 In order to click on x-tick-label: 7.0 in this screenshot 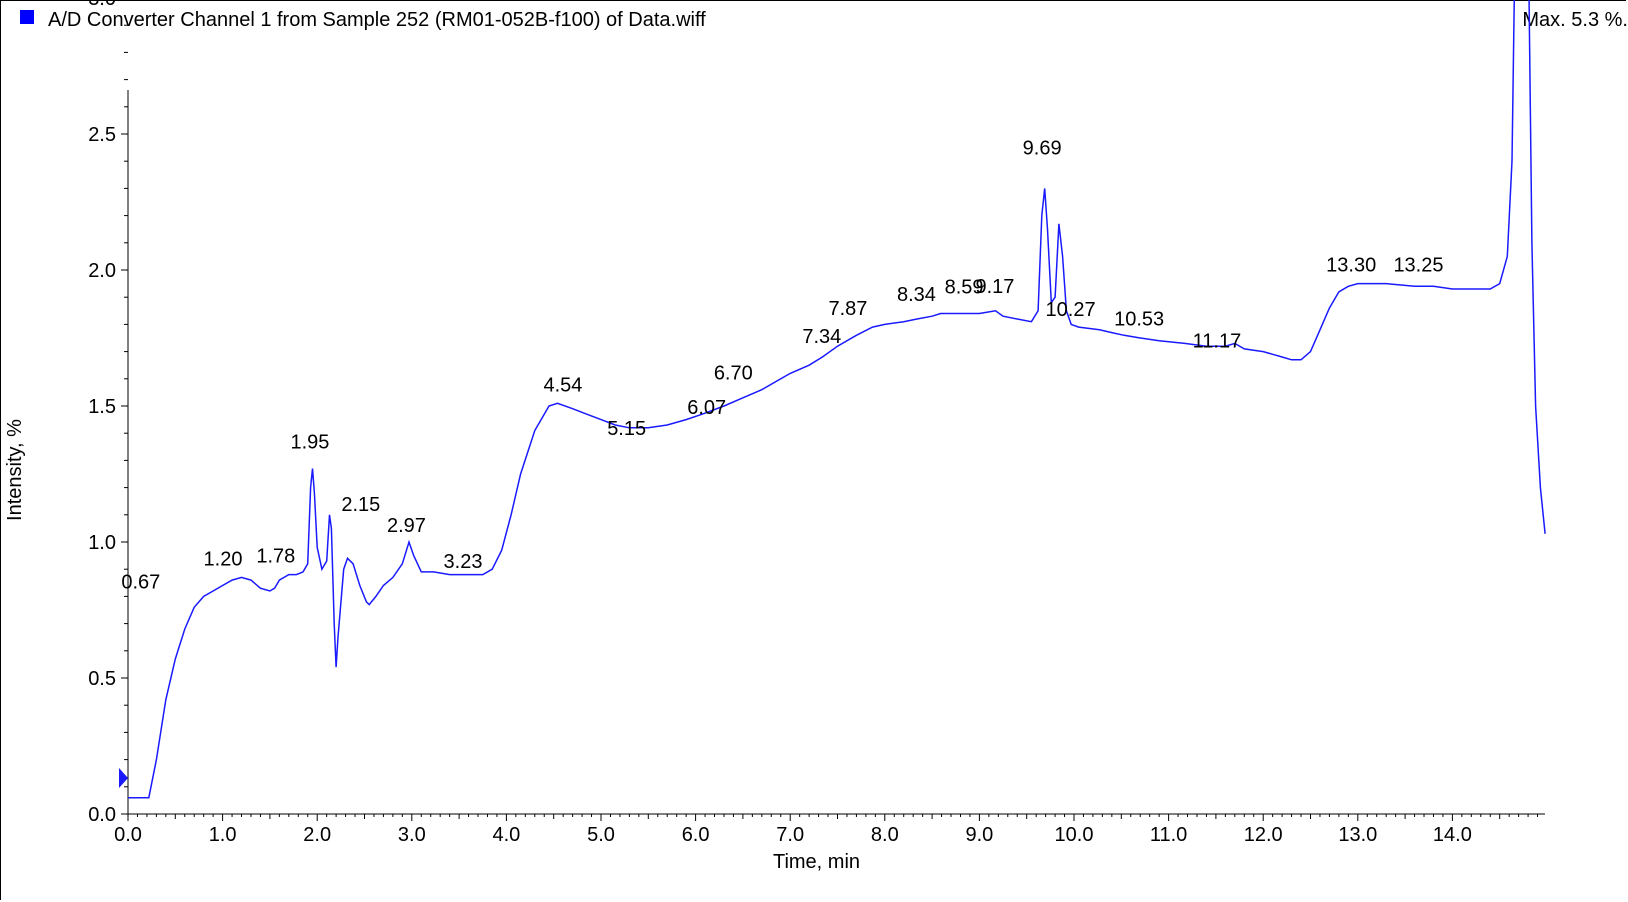, I will do `click(790, 835)`.